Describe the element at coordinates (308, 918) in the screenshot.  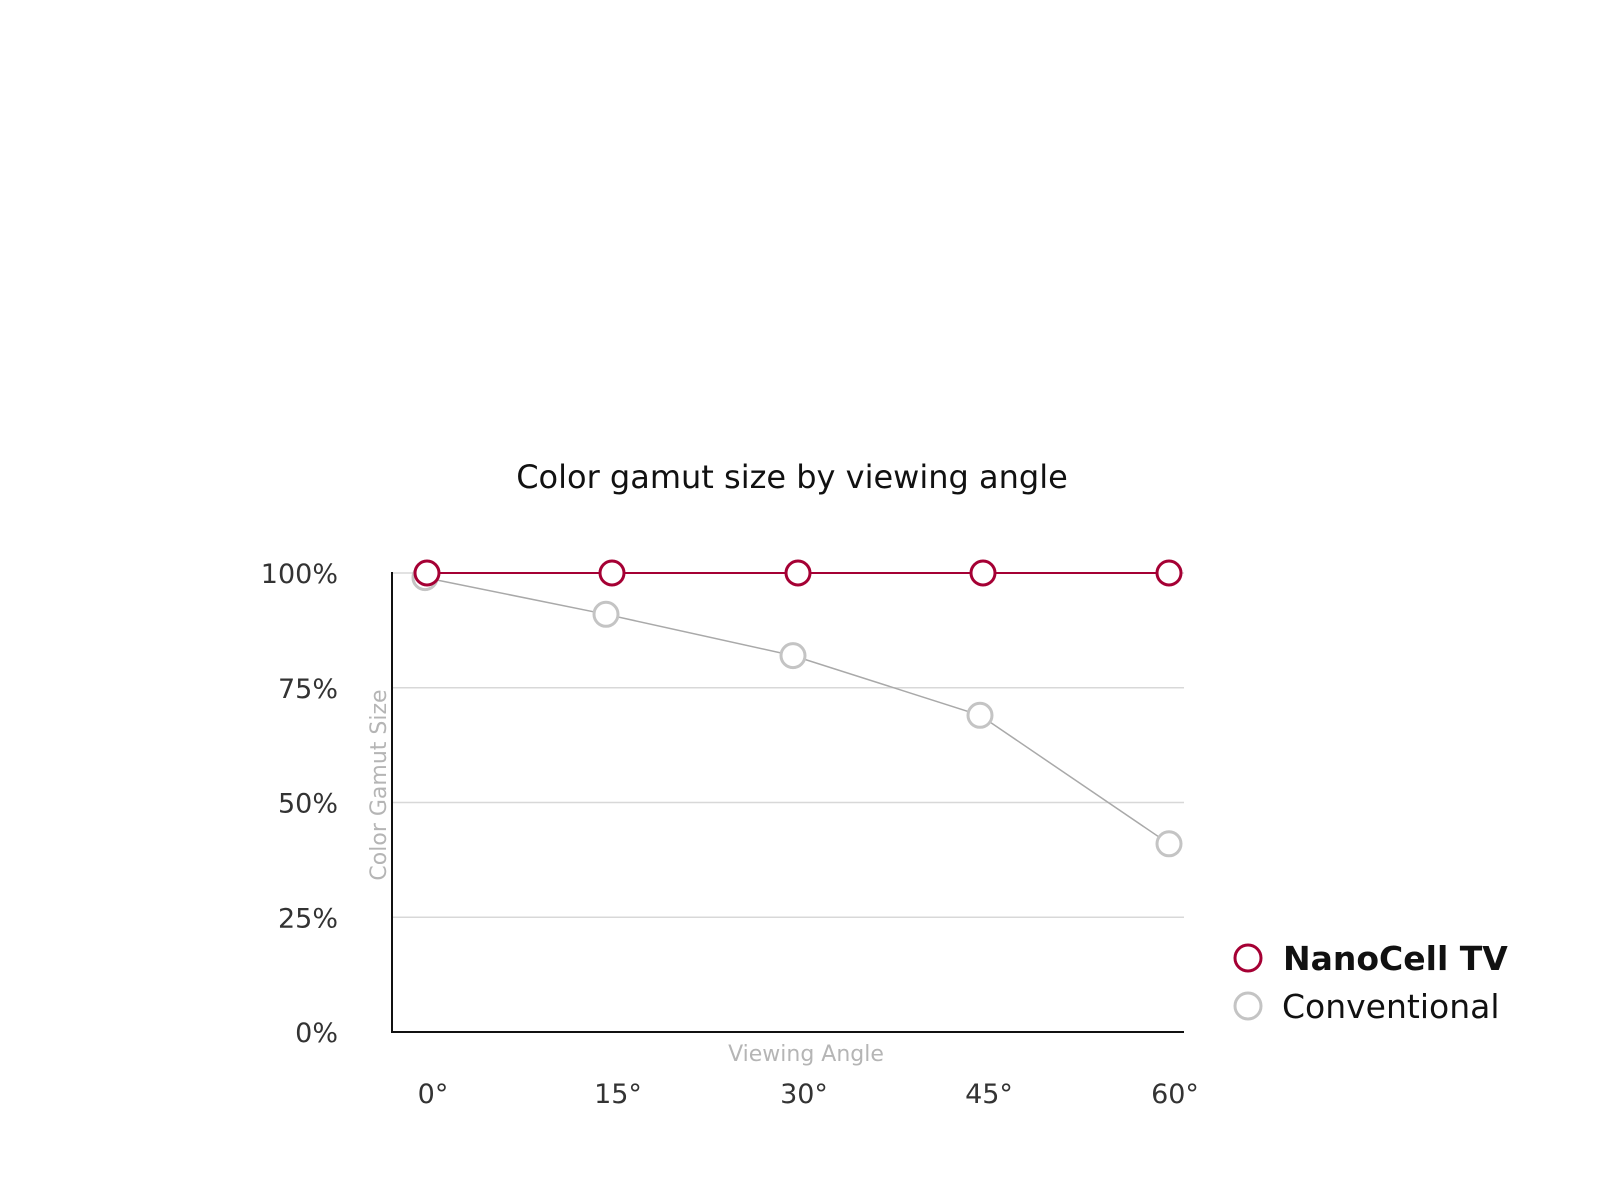
I see `y-tick-label: 25%` at that location.